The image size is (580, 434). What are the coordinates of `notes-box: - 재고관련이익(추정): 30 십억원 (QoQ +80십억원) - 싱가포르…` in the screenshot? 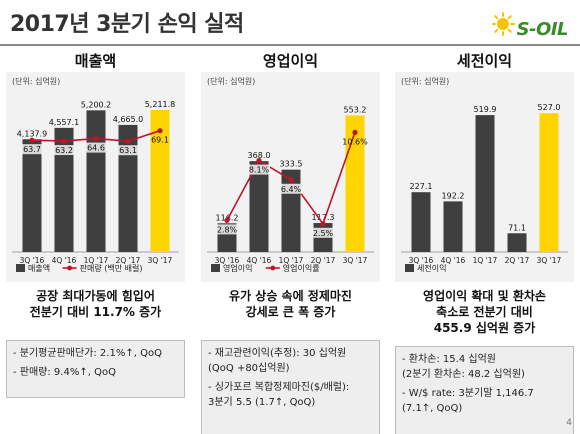 It's located at (290, 387).